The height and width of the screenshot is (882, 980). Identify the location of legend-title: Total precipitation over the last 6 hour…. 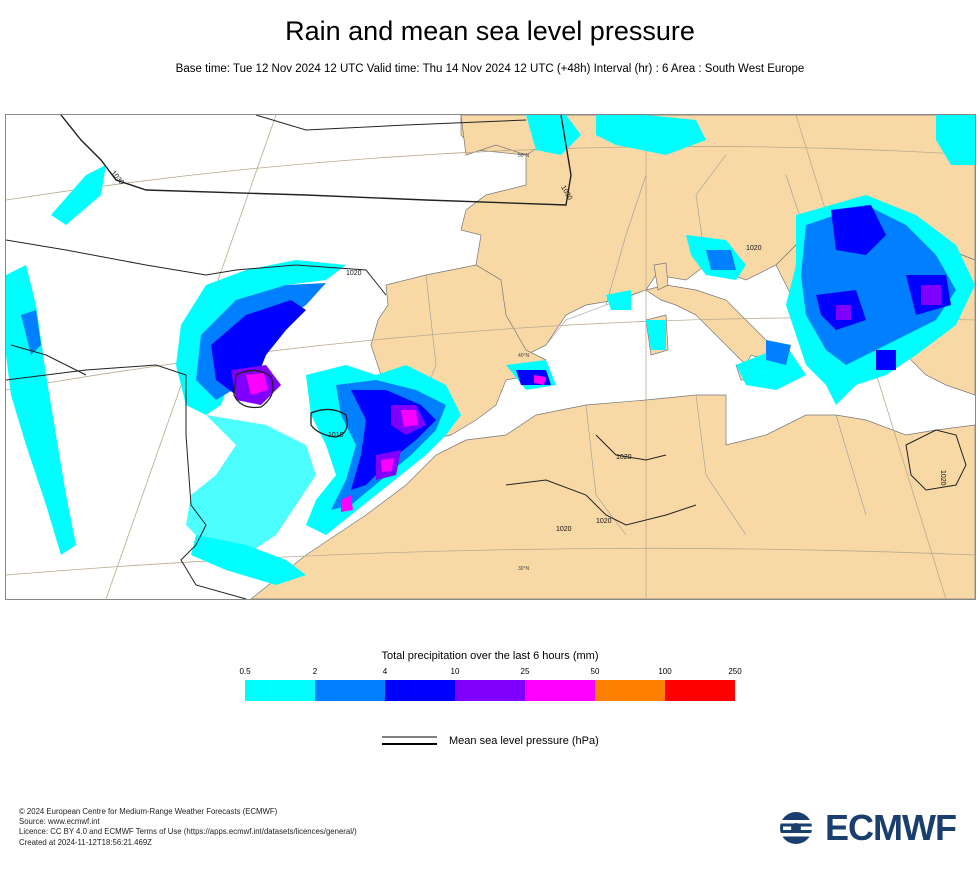
(490, 656).